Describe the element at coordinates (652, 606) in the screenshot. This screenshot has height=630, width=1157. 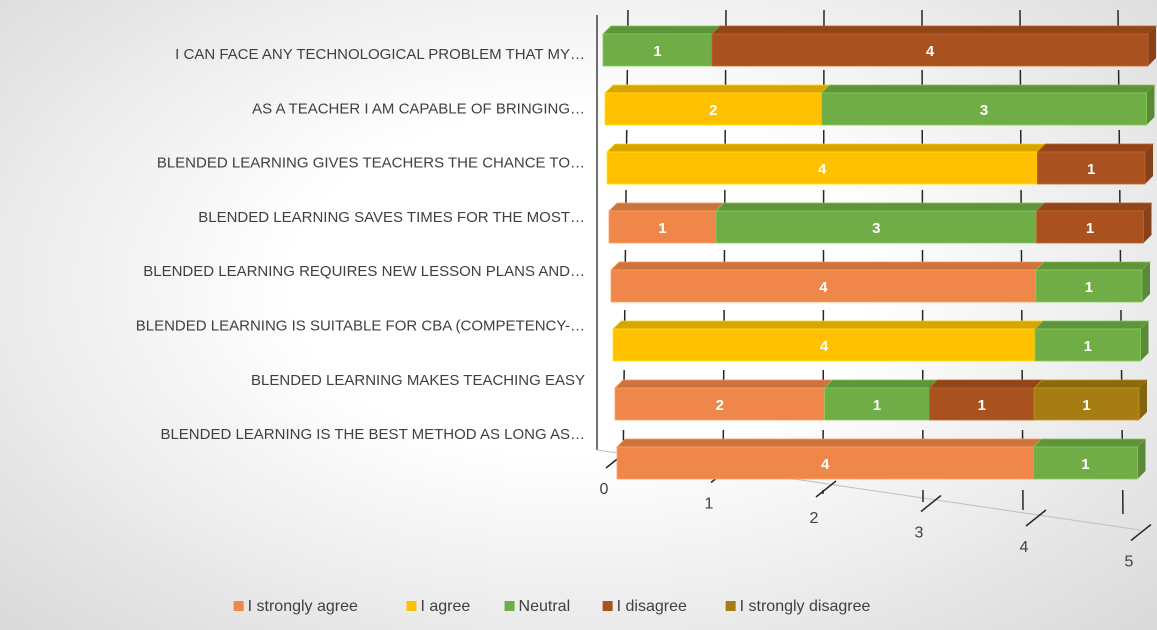
I see `legend-label: I disagree` at that location.